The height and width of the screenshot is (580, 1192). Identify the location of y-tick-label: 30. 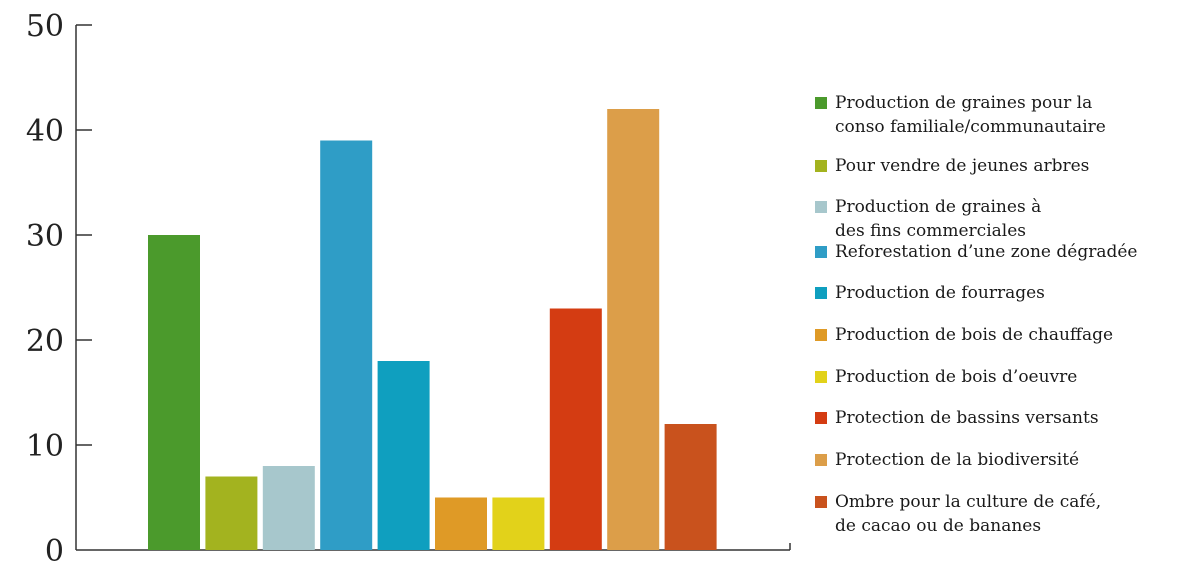
(45, 236).